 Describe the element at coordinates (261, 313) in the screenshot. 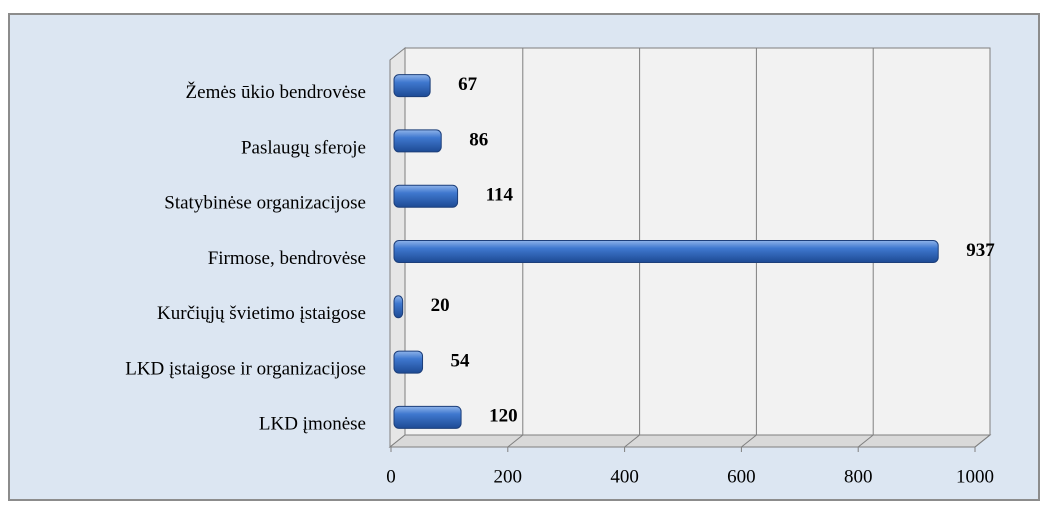

I see `y-tick-label: Kurčiųjų švietimo įstaigose` at that location.